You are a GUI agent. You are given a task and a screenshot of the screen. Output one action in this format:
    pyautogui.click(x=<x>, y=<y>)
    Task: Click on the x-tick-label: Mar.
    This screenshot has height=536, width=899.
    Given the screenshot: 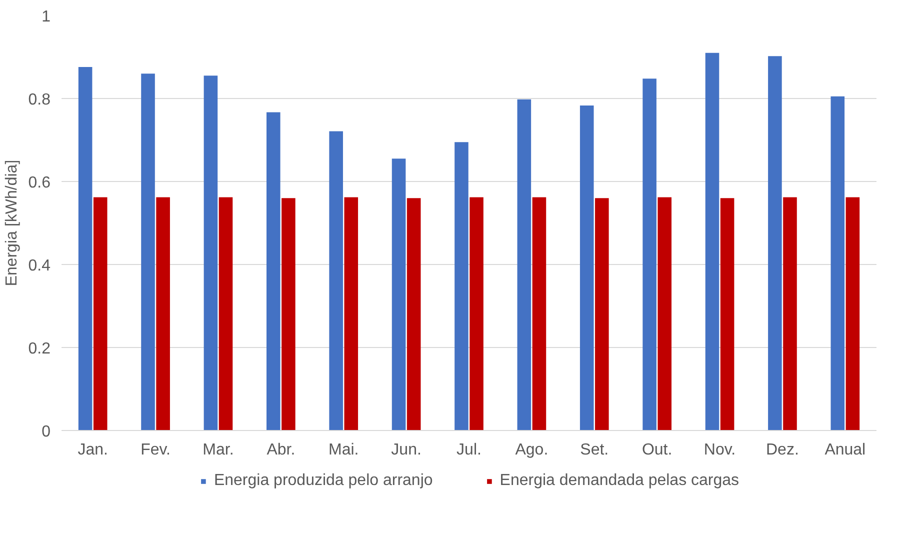 What is the action you would take?
    pyautogui.click(x=218, y=450)
    